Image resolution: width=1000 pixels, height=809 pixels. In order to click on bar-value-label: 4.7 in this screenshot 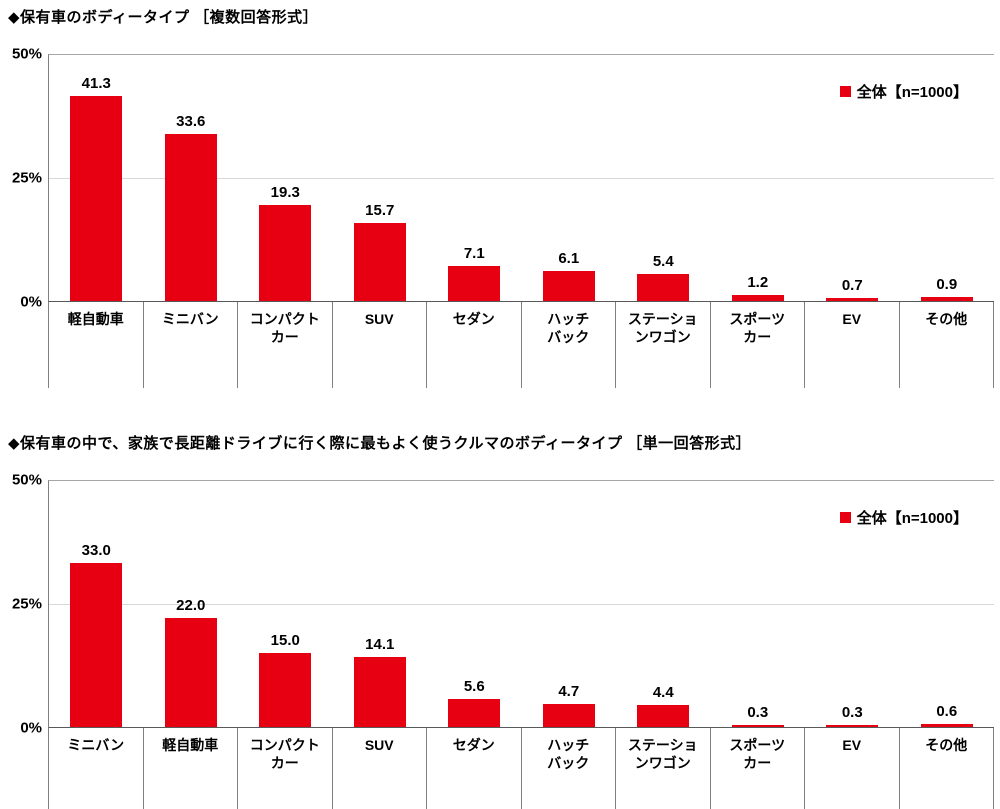, I will do `click(569, 691)`.